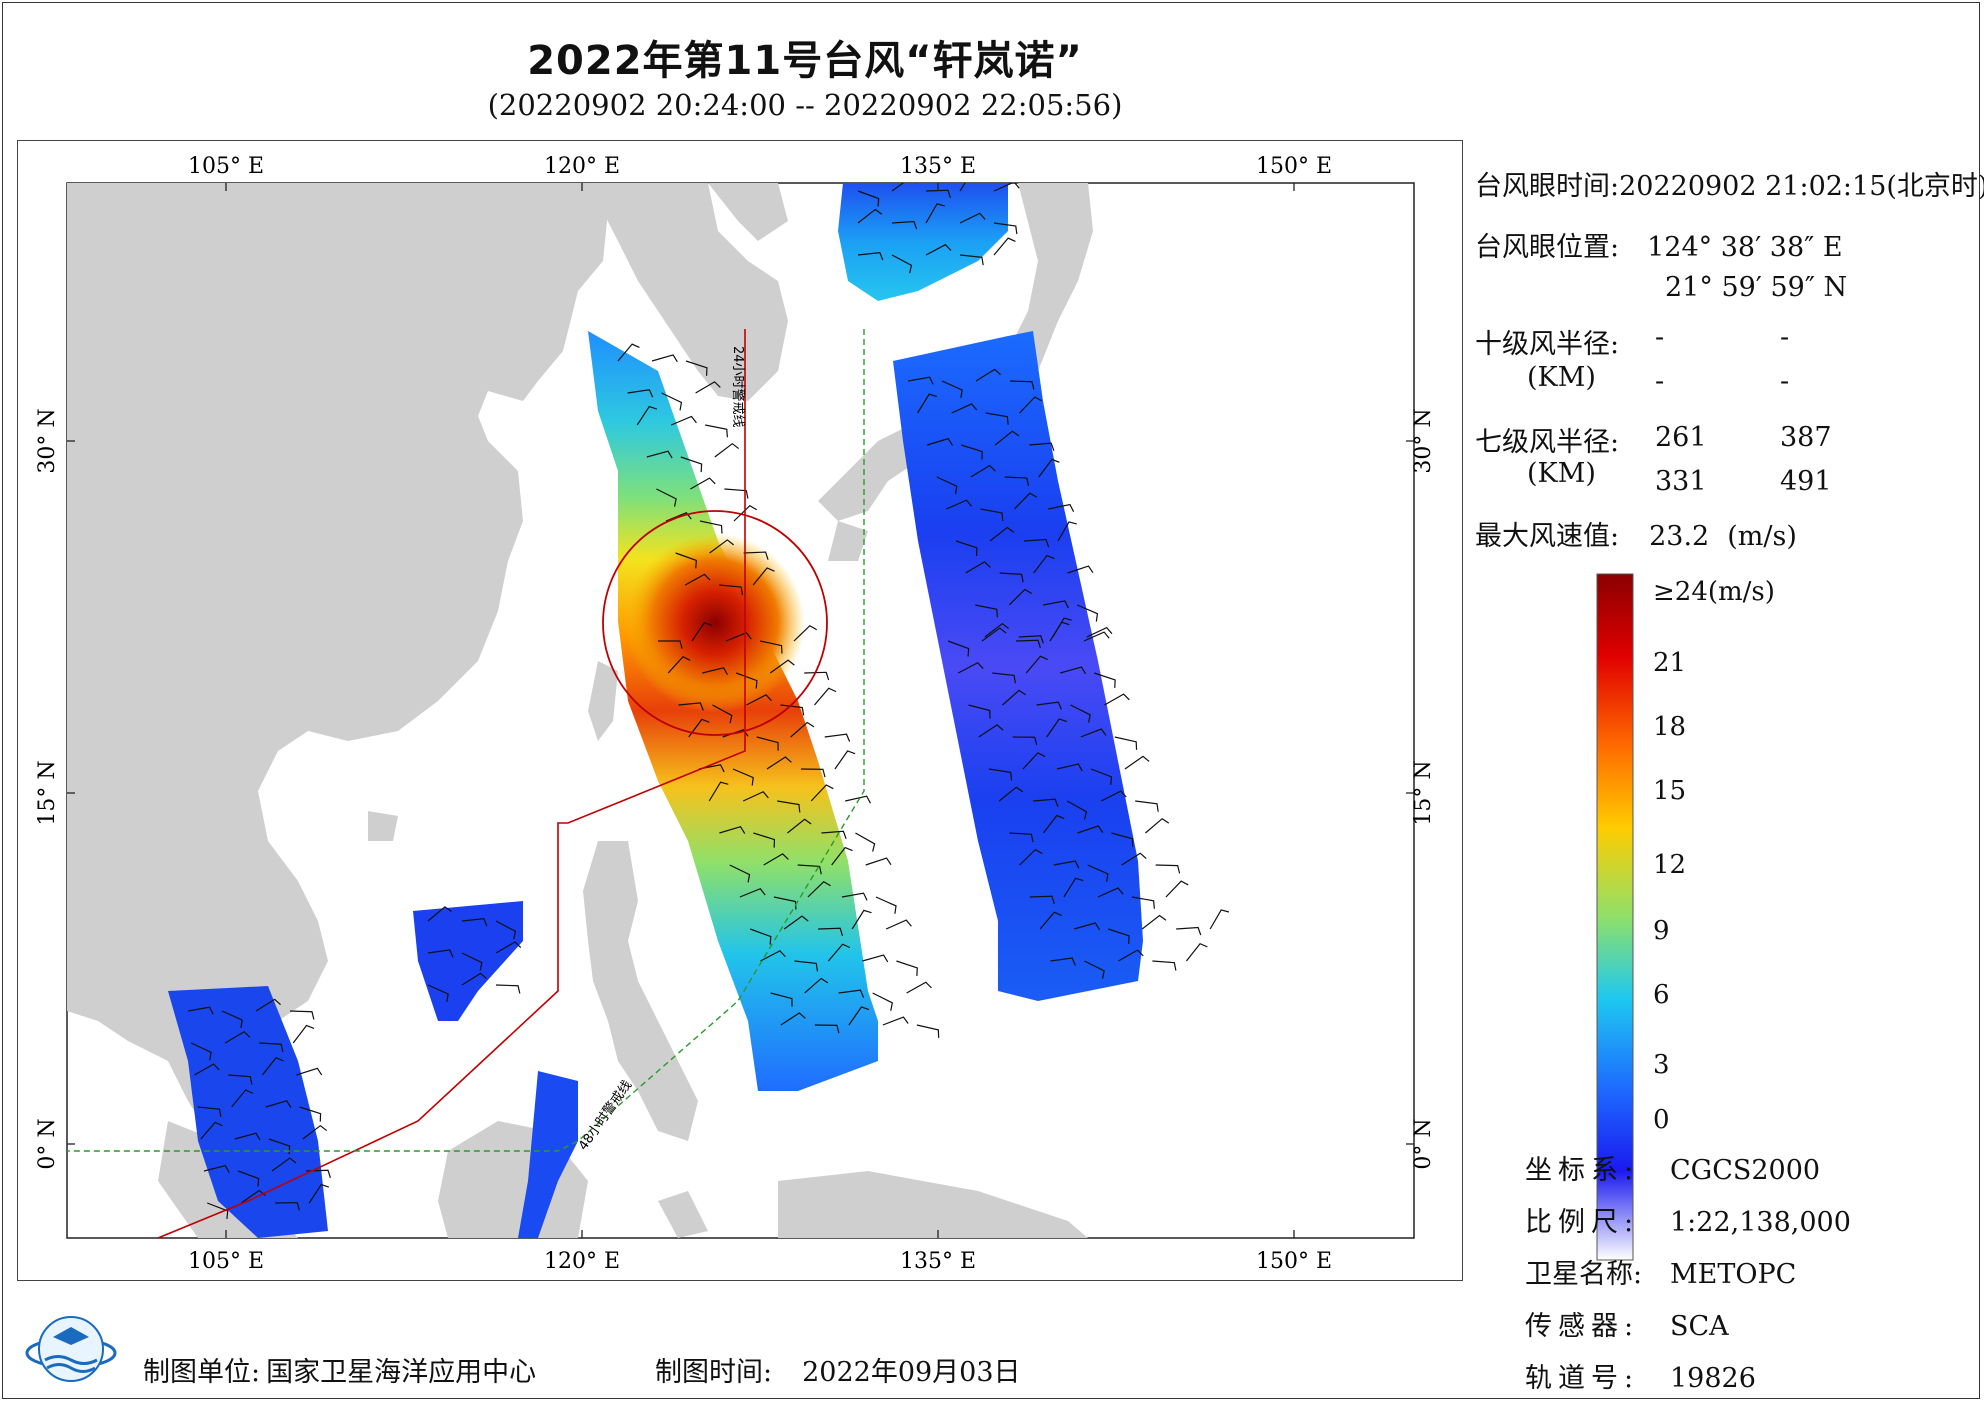 The height and width of the screenshot is (1403, 1984). Describe the element at coordinates (1670, 791) in the screenshot. I see `colorbar-label: 15` at that location.